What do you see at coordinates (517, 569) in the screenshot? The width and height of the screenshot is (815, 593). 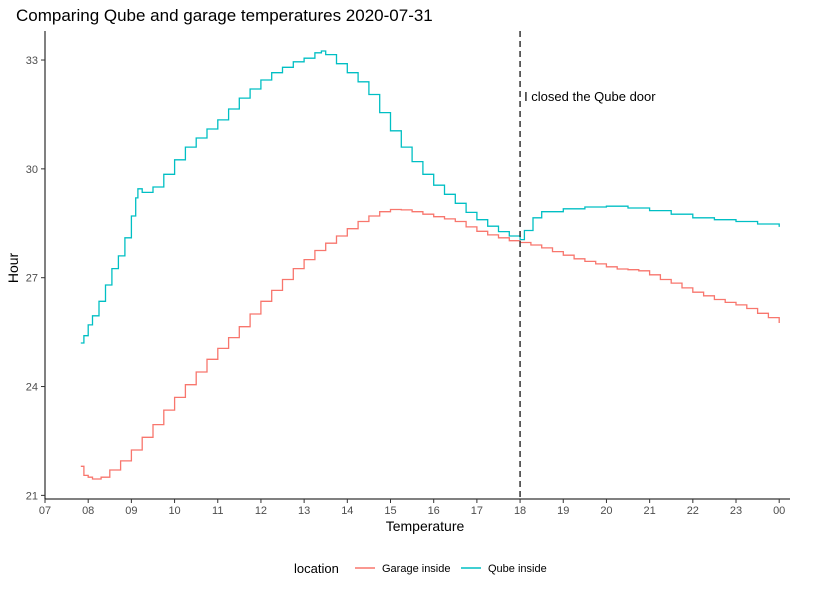 I see `legend-label-qube-inside: Qube inside` at bounding box center [517, 569].